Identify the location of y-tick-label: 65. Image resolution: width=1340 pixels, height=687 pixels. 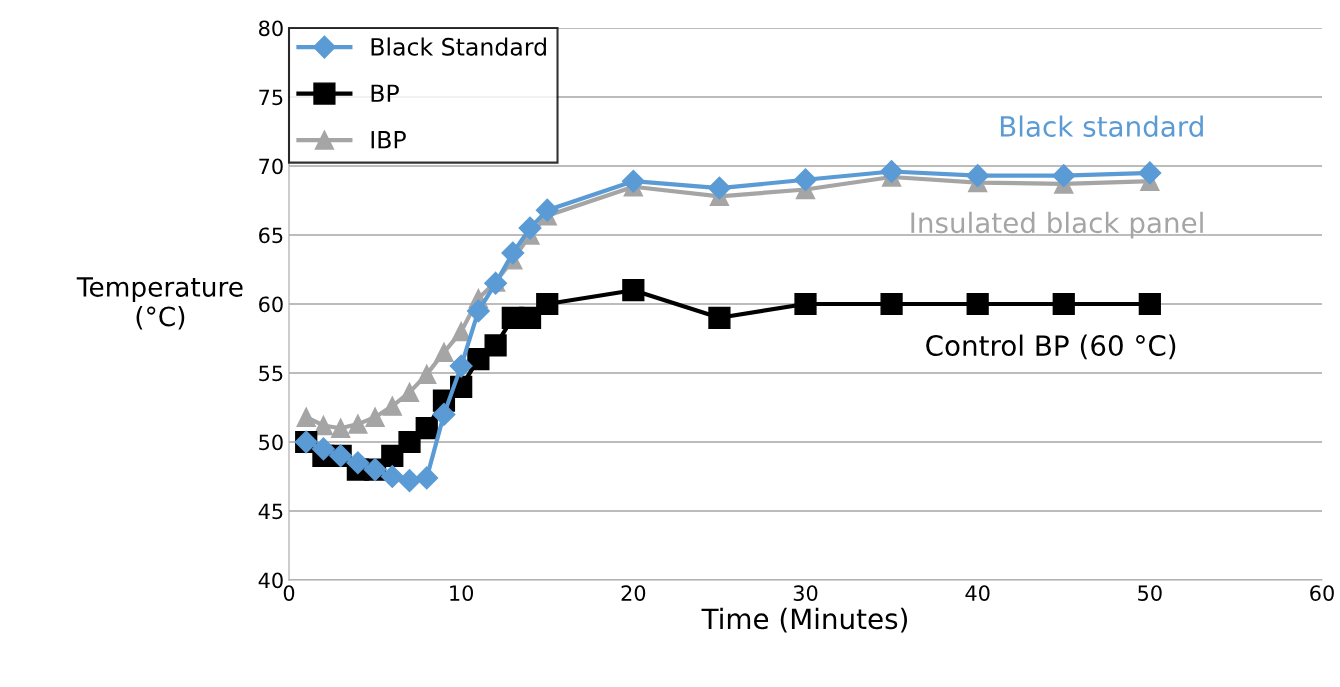
(271, 235).